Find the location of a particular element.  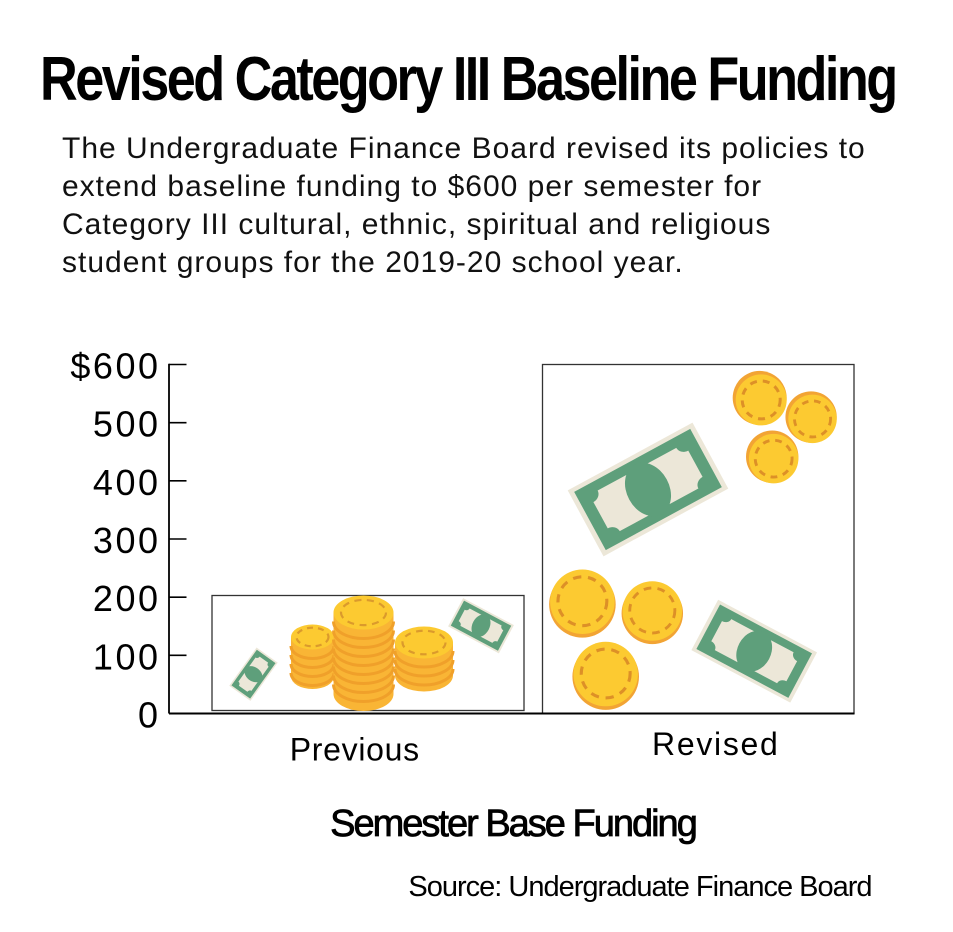

svg-text: 300 is located at coordinates (127, 540).